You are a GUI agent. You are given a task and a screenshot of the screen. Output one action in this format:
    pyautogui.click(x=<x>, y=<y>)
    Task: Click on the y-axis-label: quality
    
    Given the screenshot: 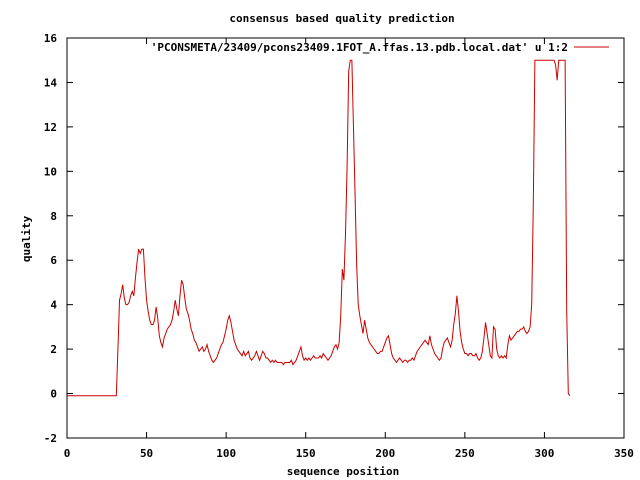 What is the action you would take?
    pyautogui.click(x=26, y=238)
    